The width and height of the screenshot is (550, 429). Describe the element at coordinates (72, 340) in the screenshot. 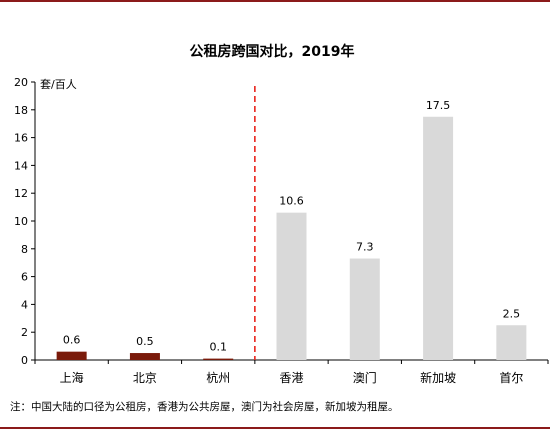

I see `data-label: 0.6` at that location.